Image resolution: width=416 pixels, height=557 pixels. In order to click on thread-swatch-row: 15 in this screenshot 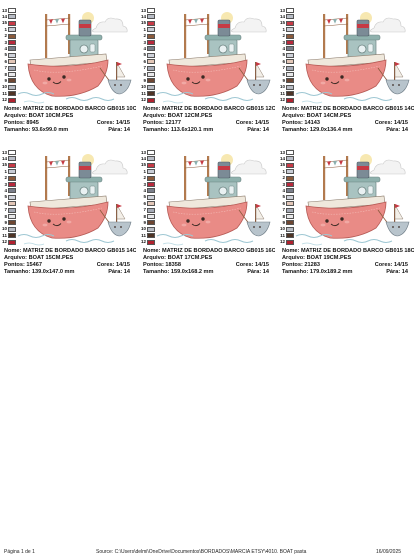, I will do `click(8, 23)`.